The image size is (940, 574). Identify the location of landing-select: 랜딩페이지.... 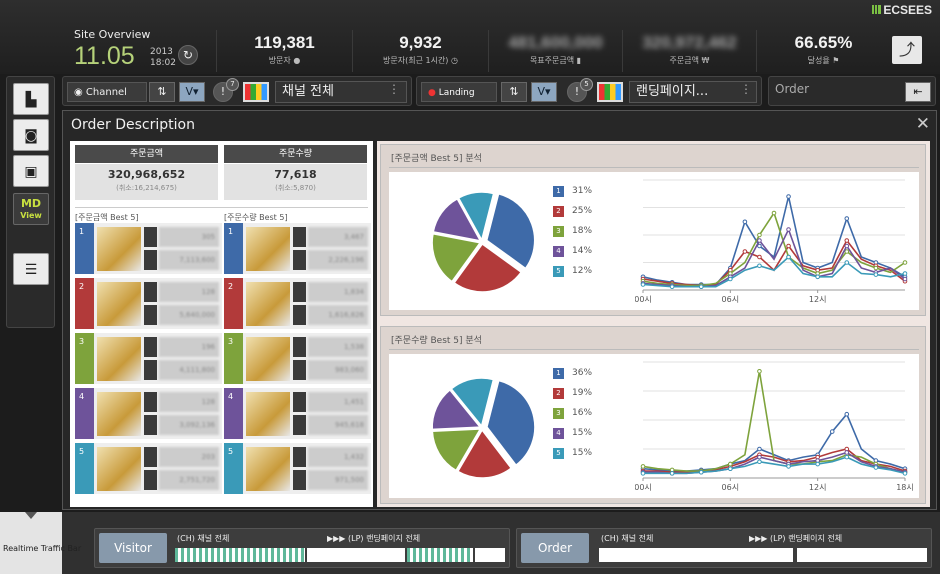
(693, 92).